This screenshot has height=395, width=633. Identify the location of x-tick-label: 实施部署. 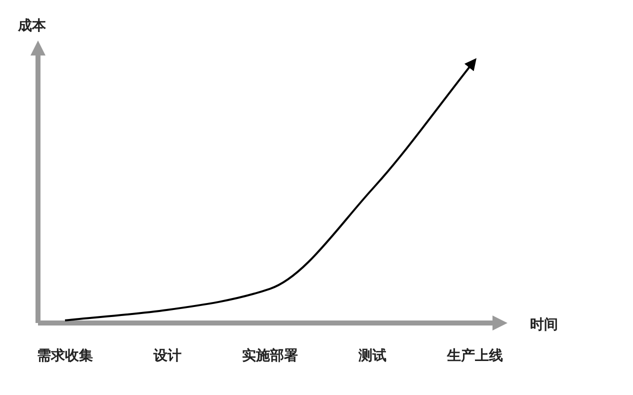
(270, 355).